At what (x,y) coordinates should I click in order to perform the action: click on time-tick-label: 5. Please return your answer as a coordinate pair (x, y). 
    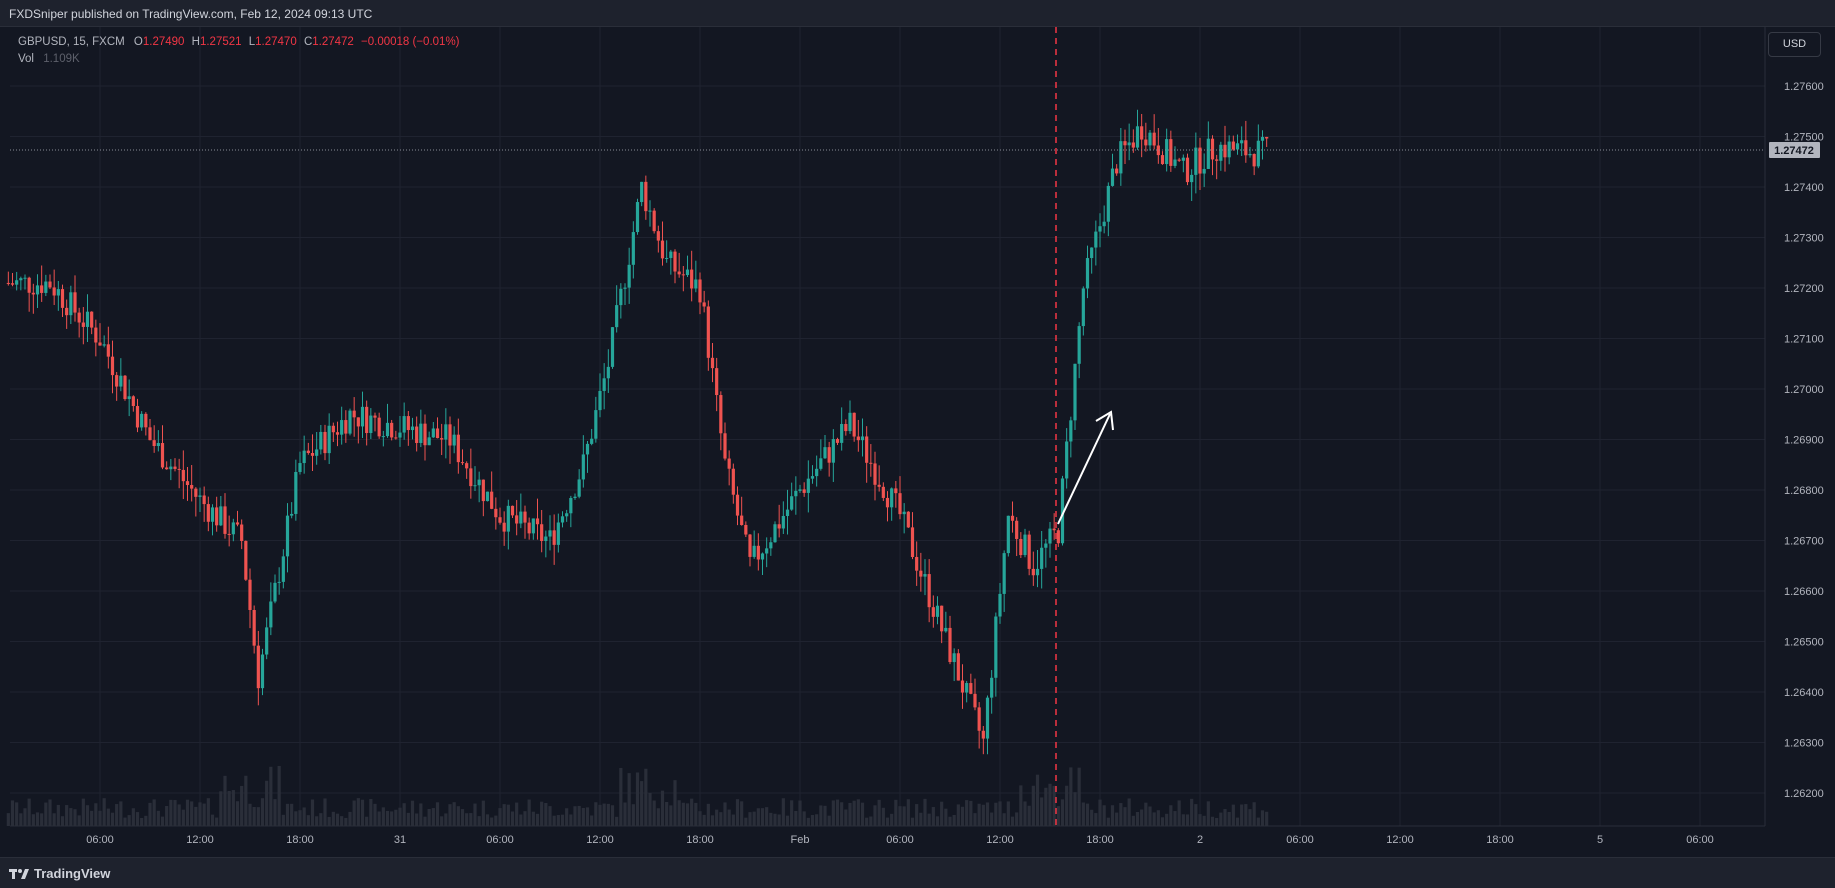
    Looking at the image, I should click on (1600, 840).